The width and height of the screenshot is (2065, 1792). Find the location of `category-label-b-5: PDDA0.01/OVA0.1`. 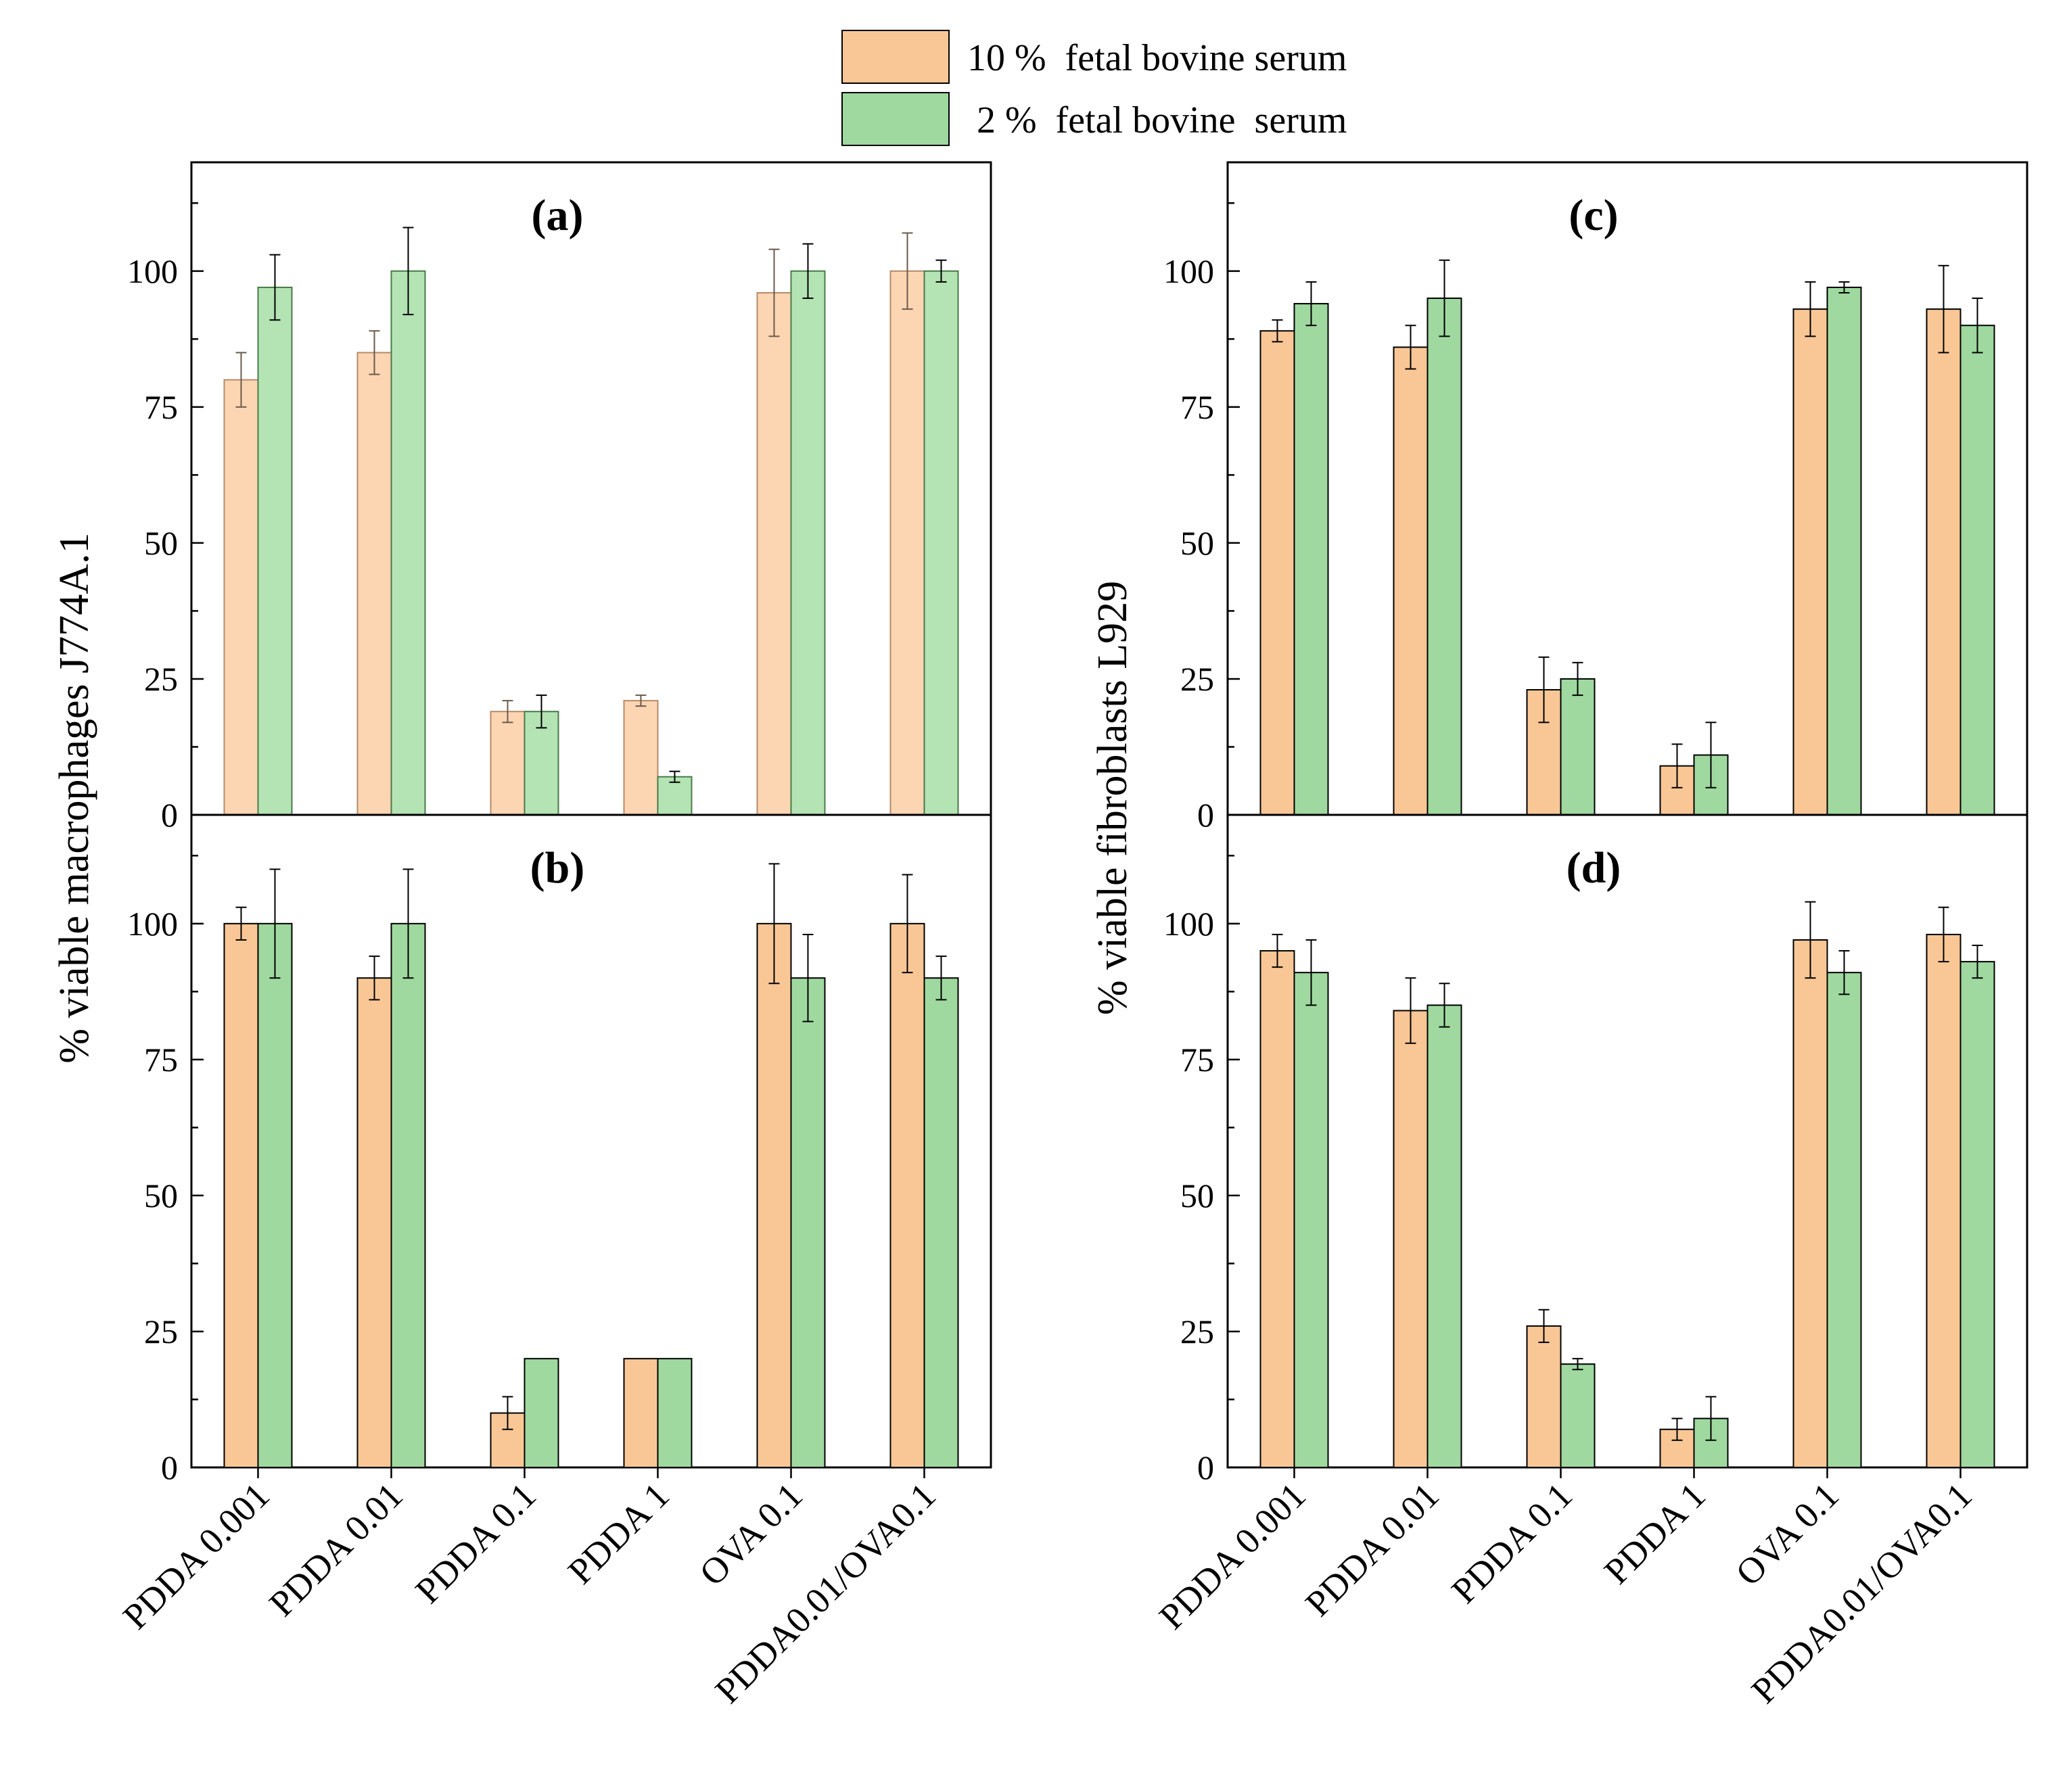

category-label-b-5: PDDA0.01/OVA0.1 is located at coordinates (825, 1593).